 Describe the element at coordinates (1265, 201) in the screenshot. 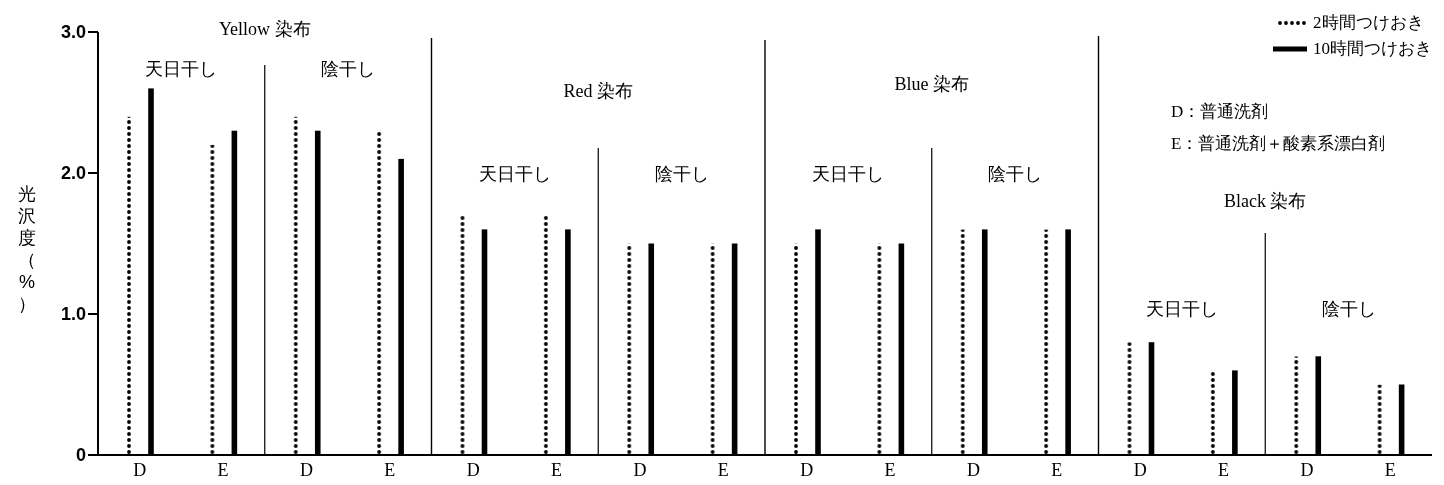

I see `annotation: Black 染布` at that location.